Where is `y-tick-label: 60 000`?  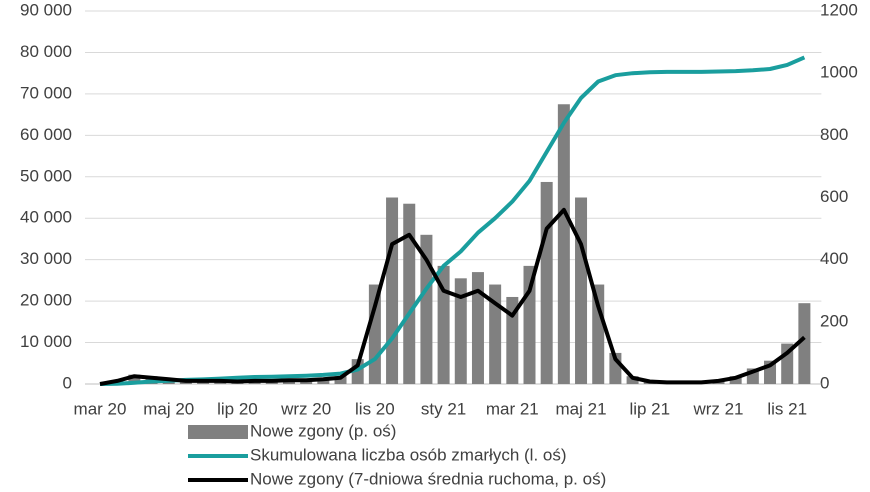 y-tick-label: 60 000 is located at coordinates (46, 134).